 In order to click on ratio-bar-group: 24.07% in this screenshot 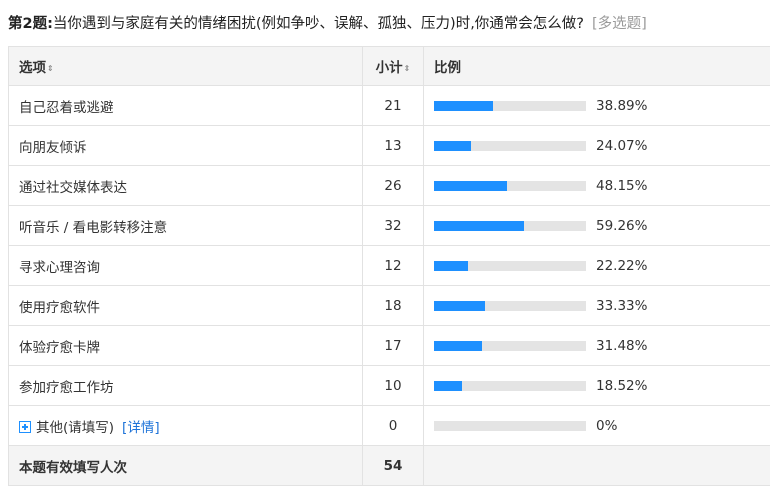, I will do `click(602, 146)`.